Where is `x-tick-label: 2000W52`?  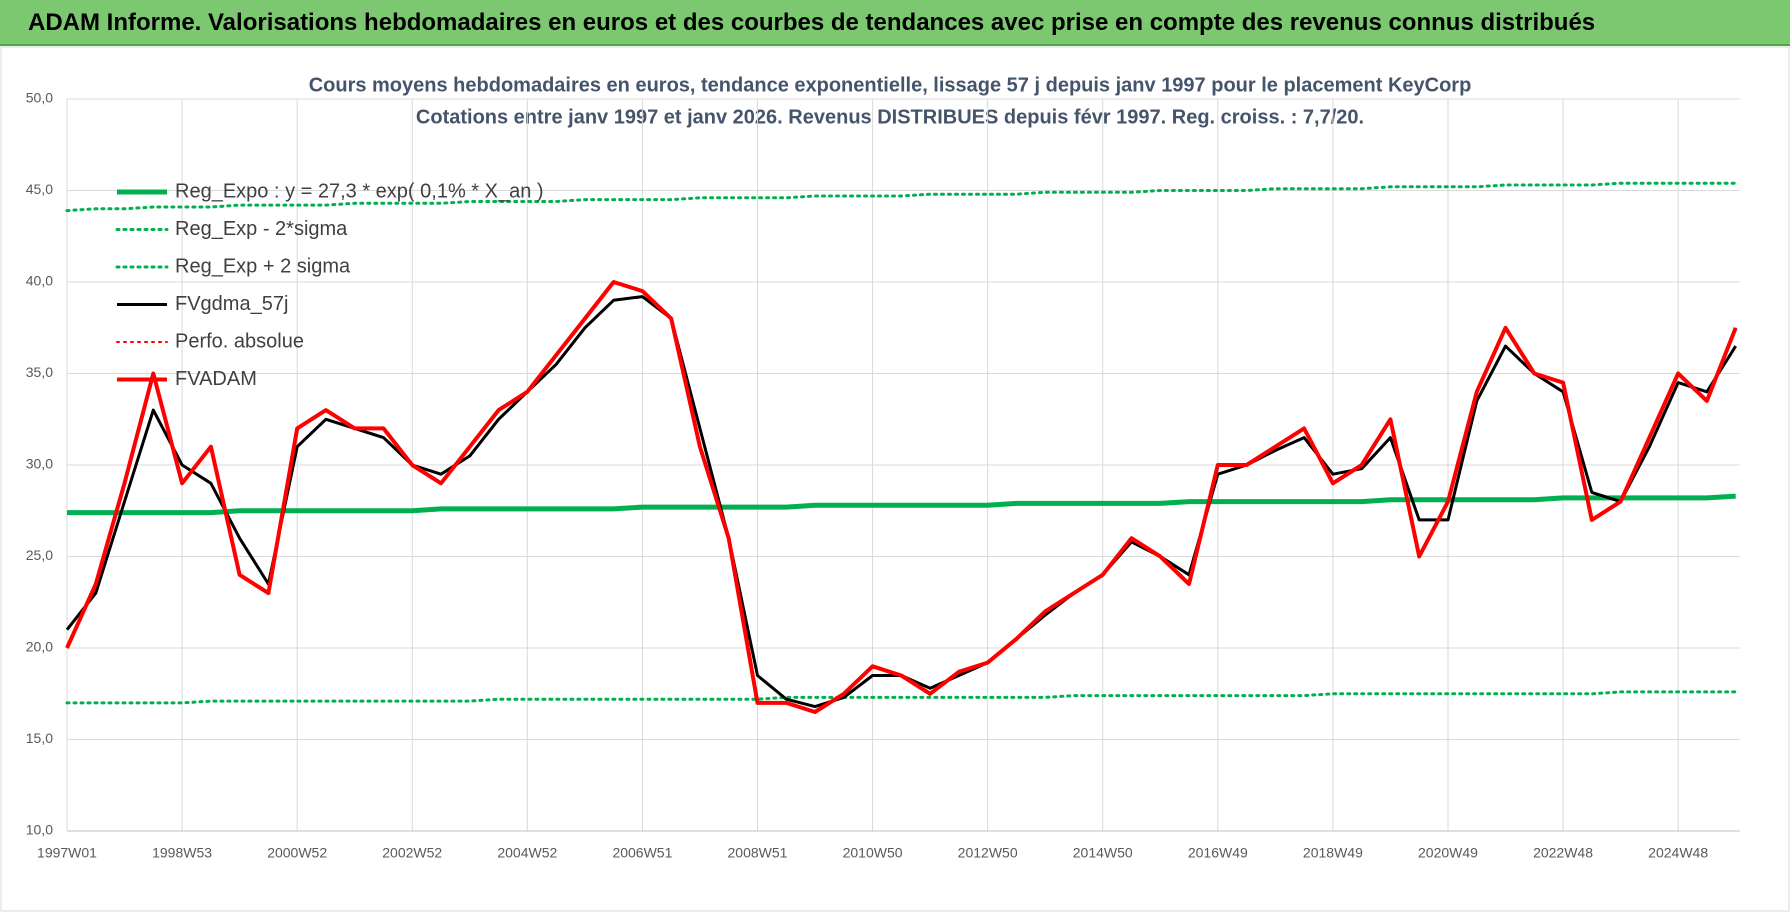
x-tick-label: 2000W52 is located at coordinates (297, 853).